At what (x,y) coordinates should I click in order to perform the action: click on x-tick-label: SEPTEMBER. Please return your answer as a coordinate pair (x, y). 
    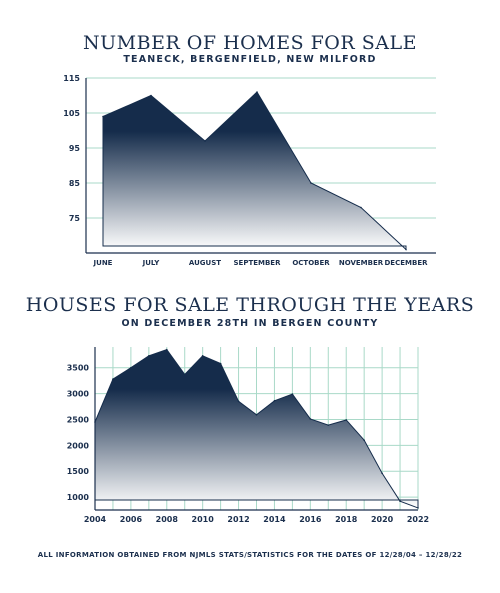
    Looking at the image, I should click on (258, 263).